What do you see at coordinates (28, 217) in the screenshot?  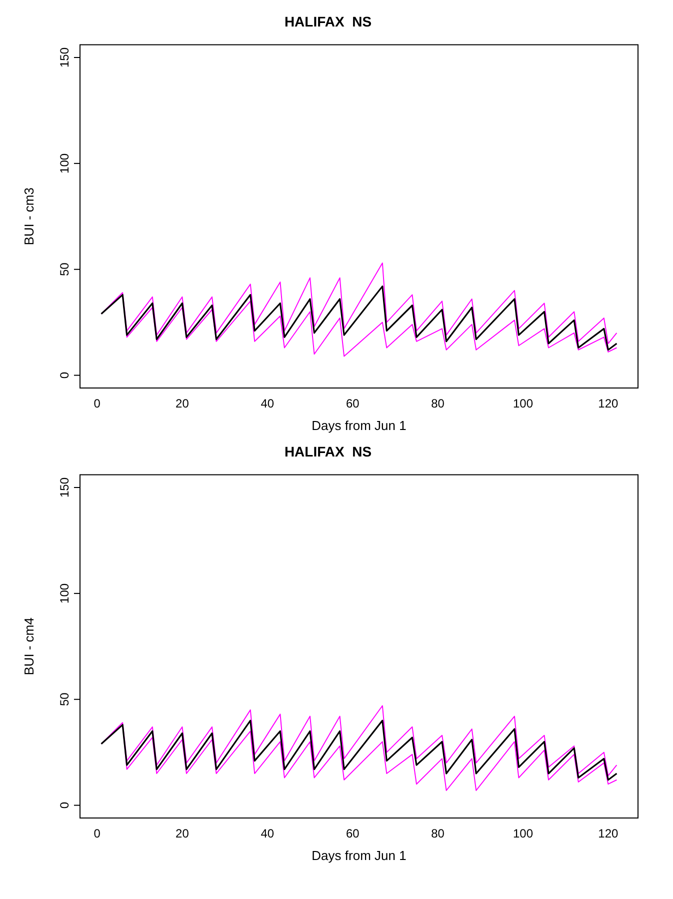 I see `y-axis-title: BUI - cm3` at bounding box center [28, 217].